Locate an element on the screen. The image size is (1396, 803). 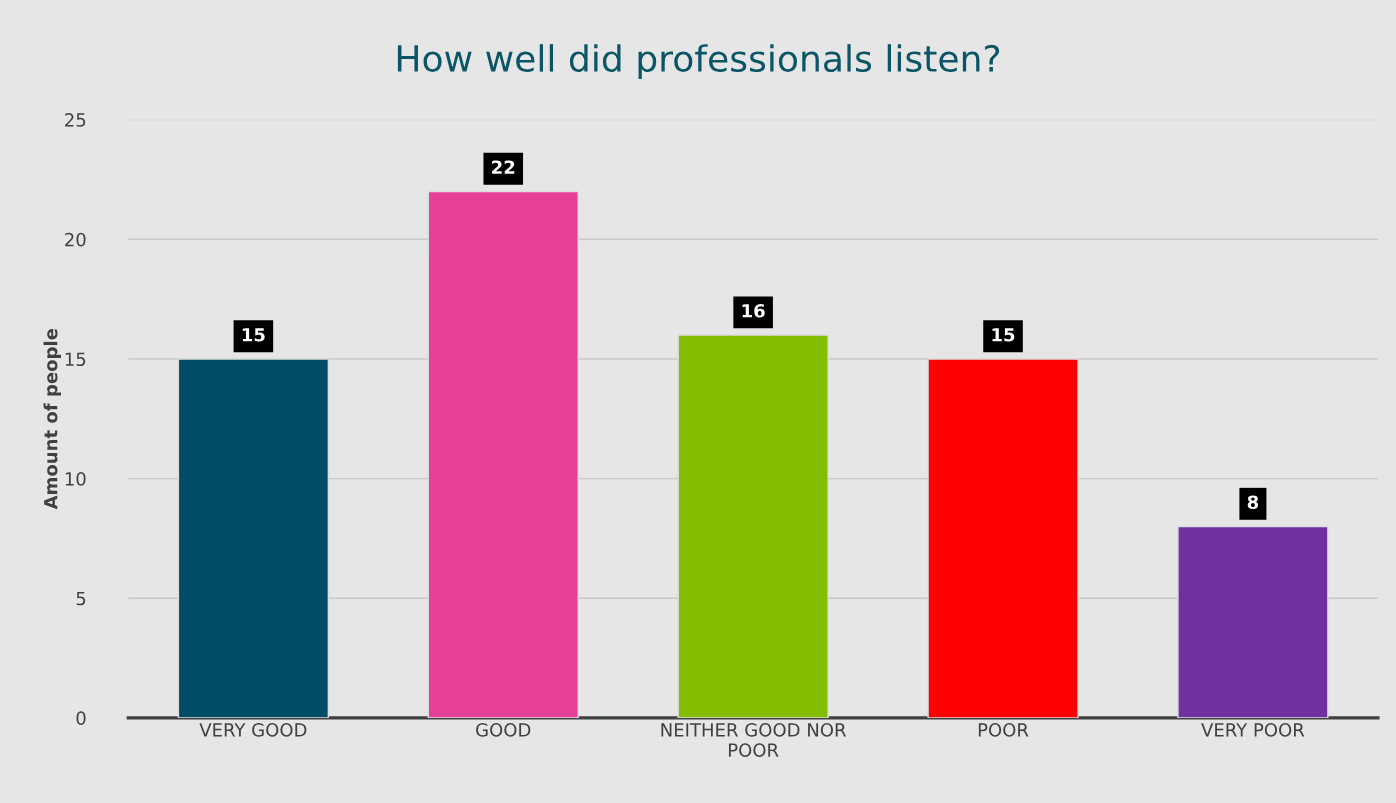
y-tick-label: 15 is located at coordinates (75, 359).